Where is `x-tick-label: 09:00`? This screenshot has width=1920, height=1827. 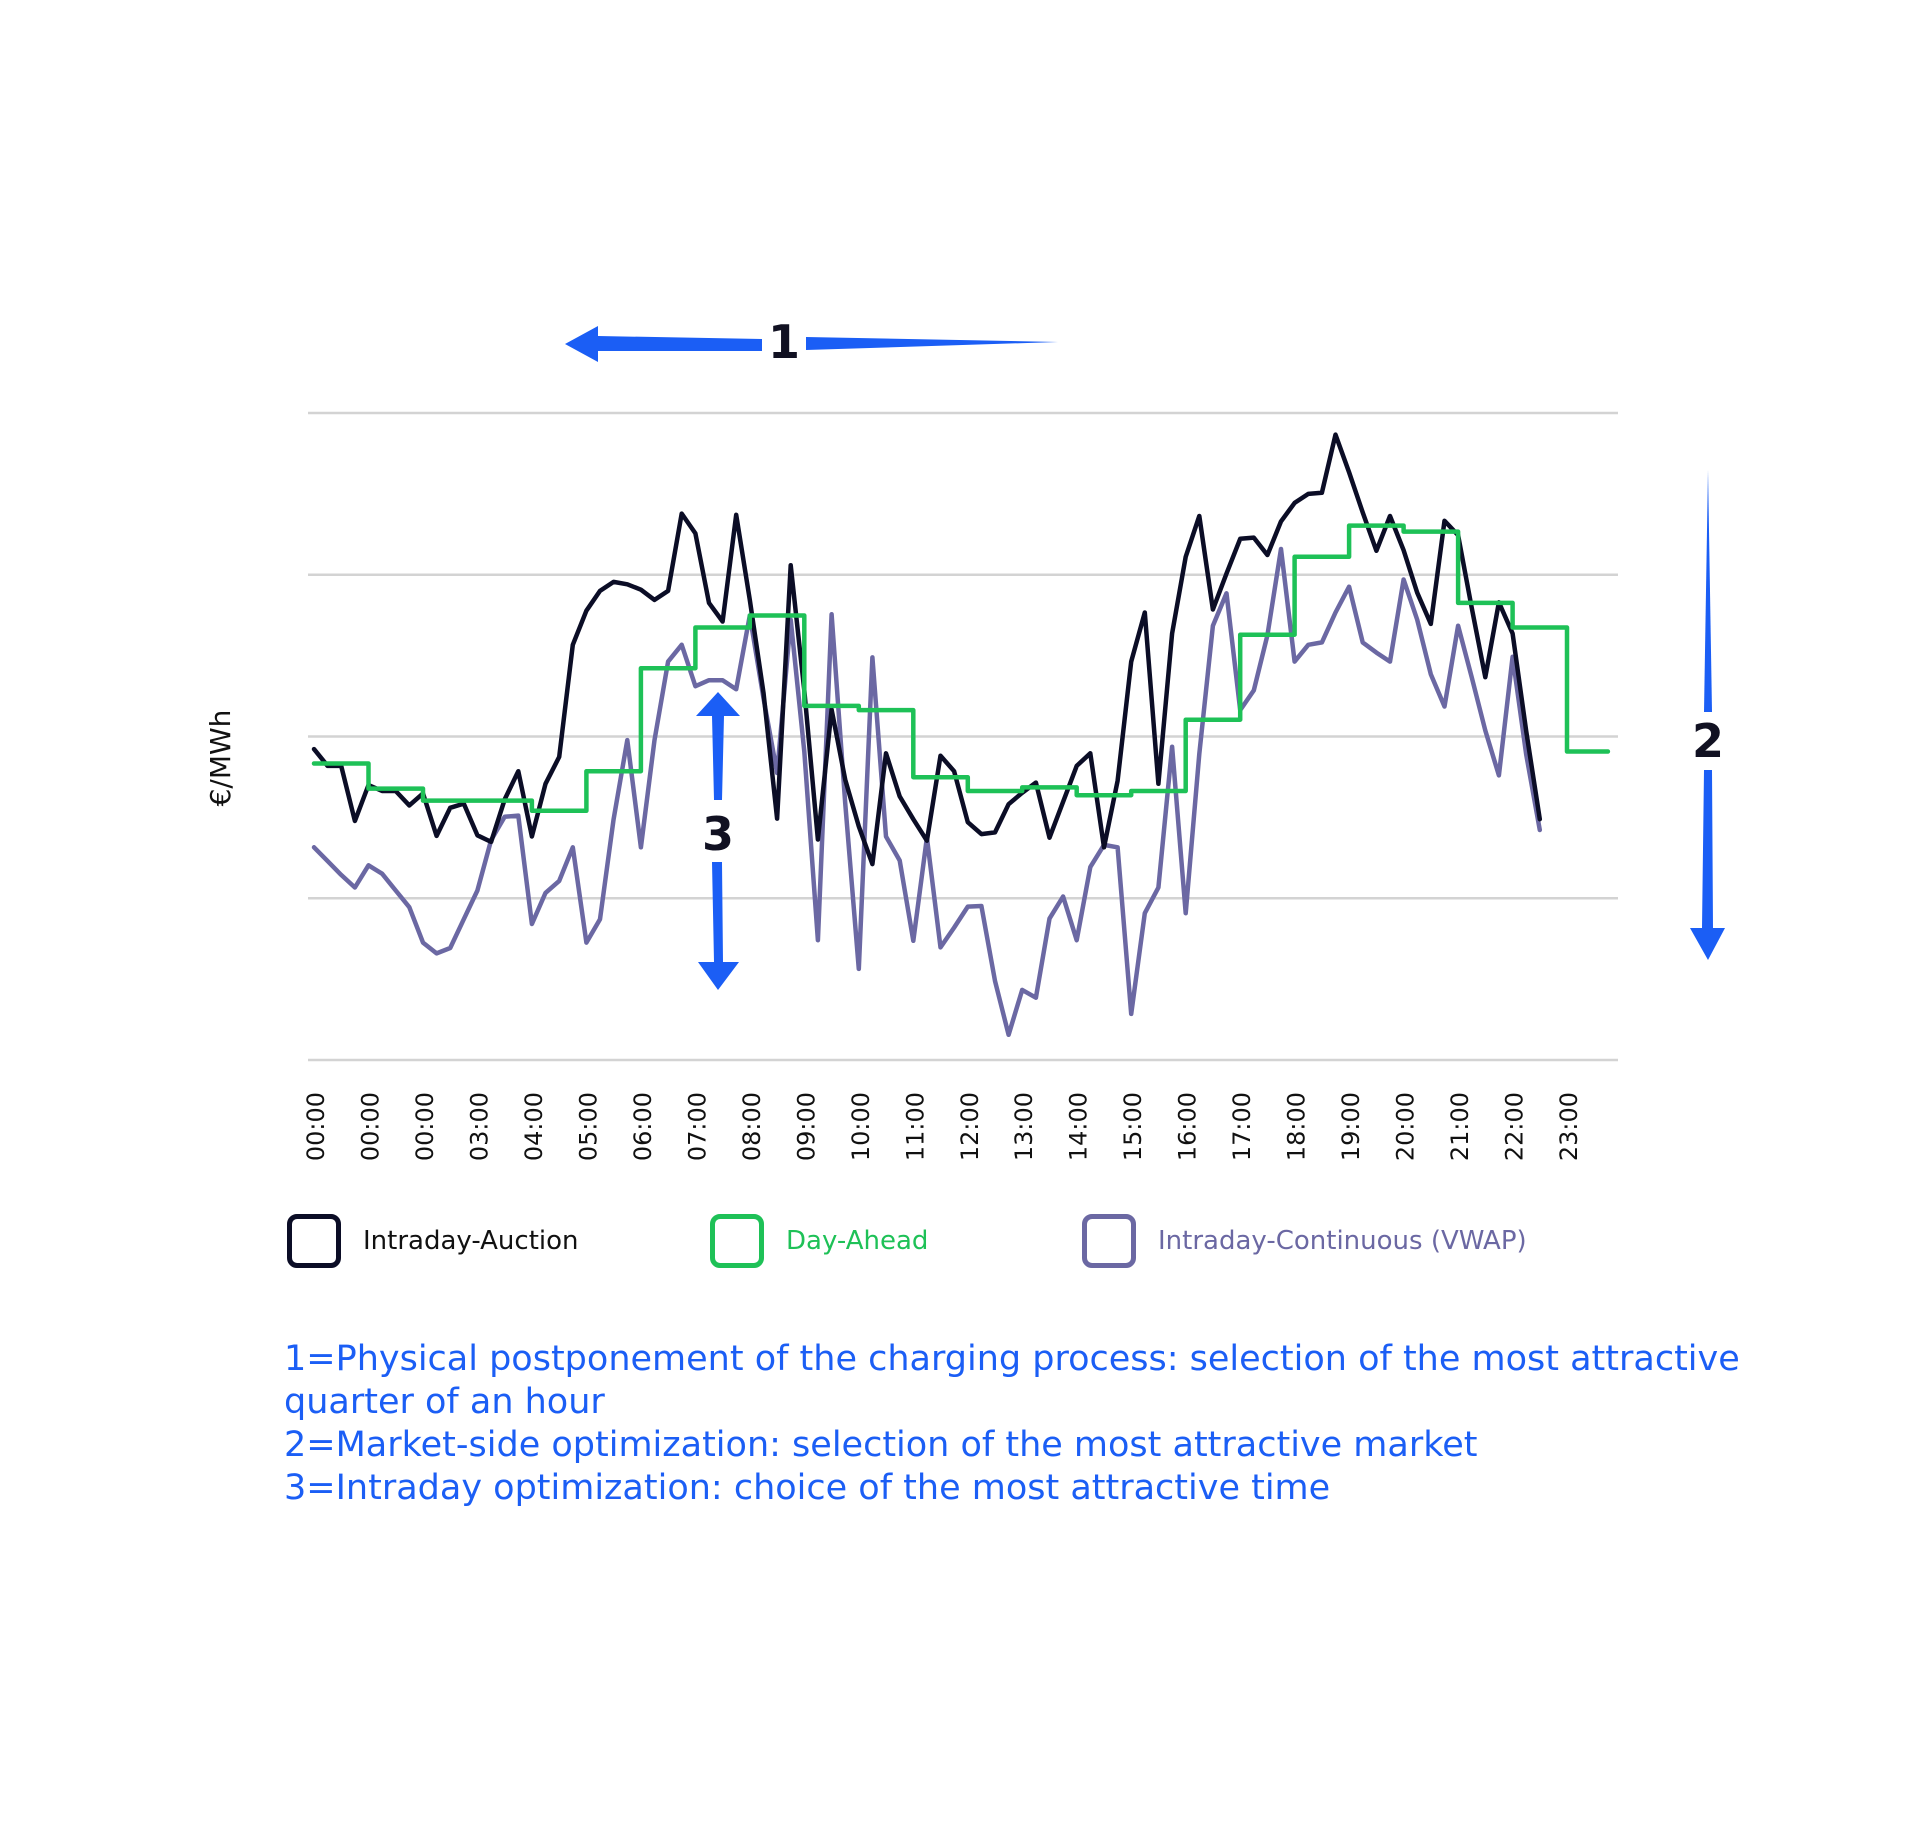
x-tick-label: 09:00 is located at coordinates (806, 1126).